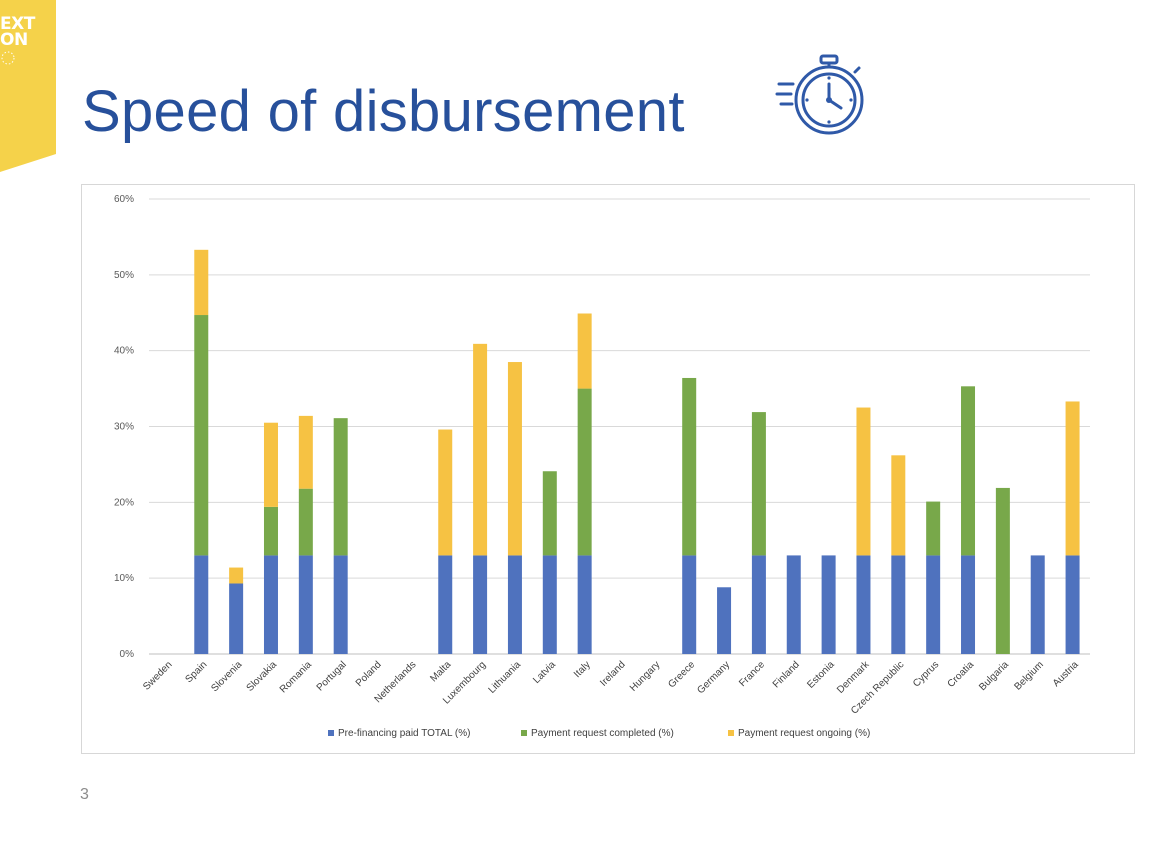 The image size is (1170, 850). I want to click on x-category-label: Lithuania, so click(505, 677).